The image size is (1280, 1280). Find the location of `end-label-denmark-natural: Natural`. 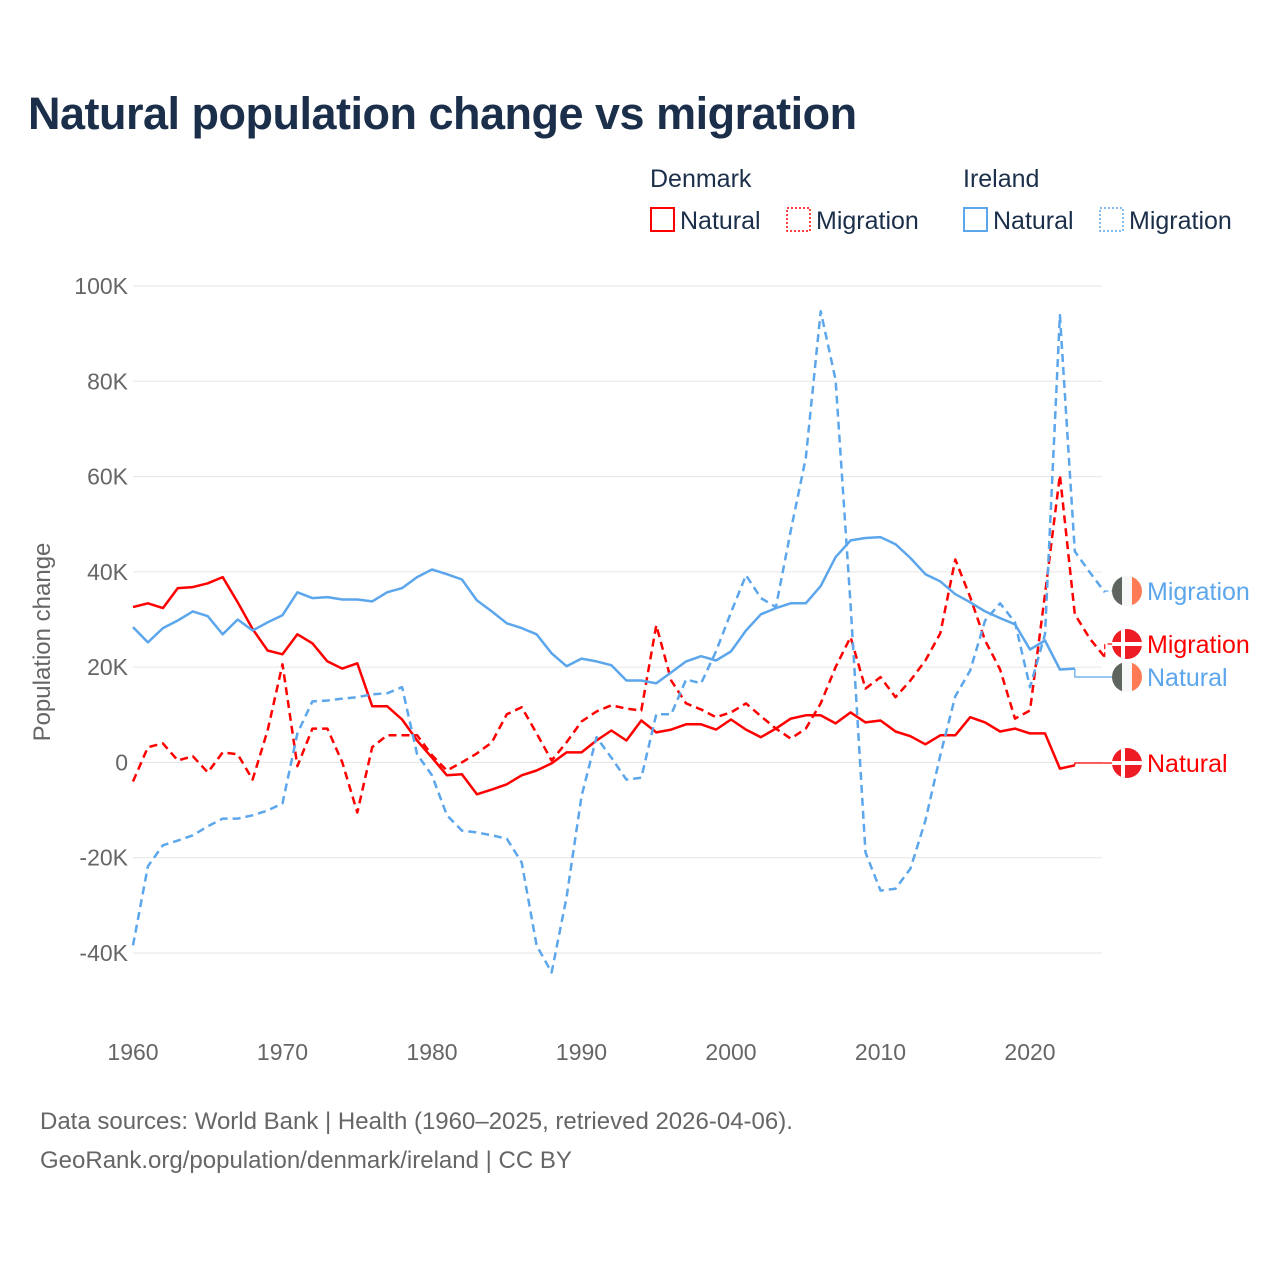

end-label-denmark-natural: Natural is located at coordinates (1151, 763).